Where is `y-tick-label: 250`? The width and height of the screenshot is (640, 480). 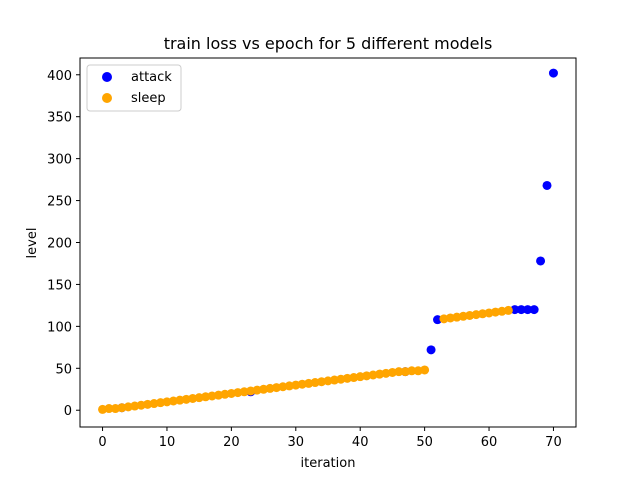
y-tick-label: 250 is located at coordinates (59, 202).